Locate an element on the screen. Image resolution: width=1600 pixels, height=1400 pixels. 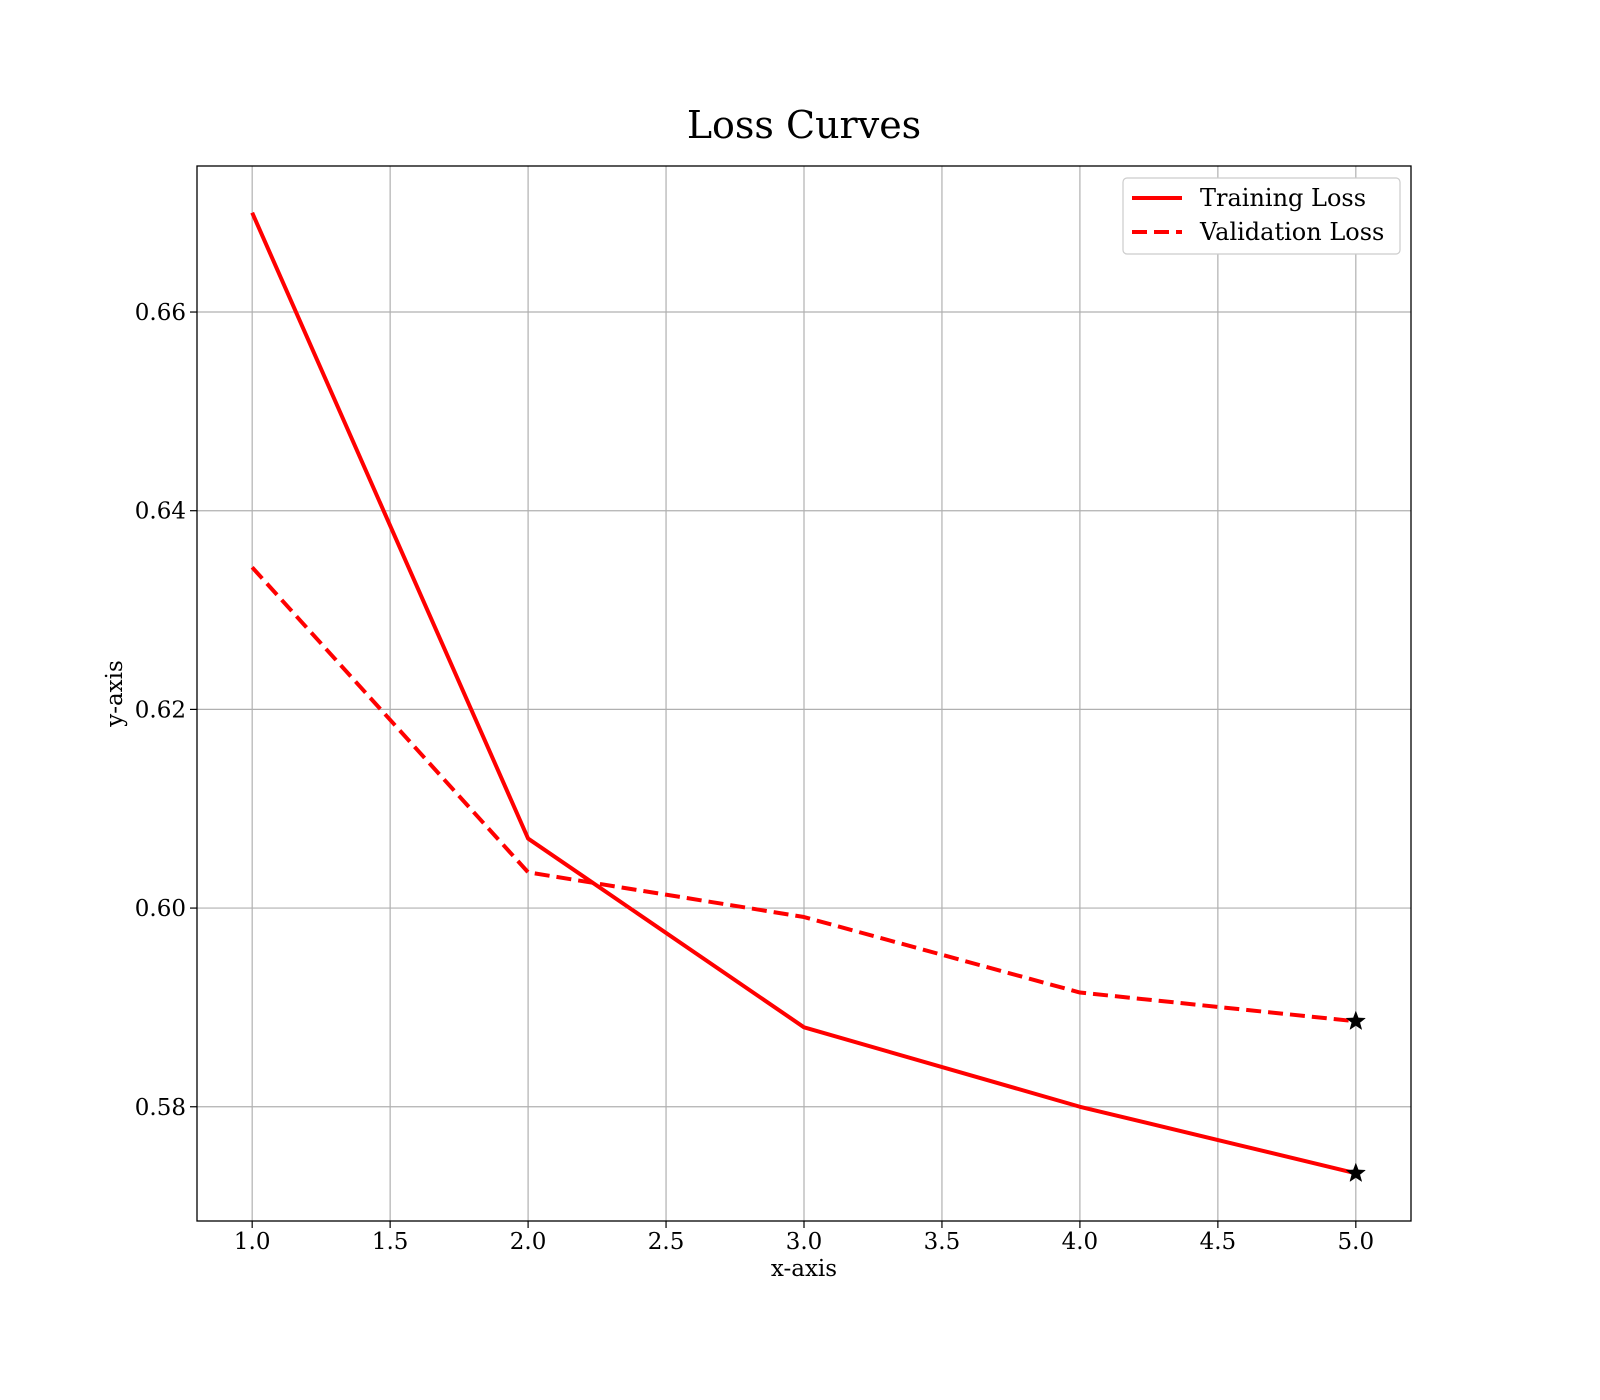
legend-label: Validation Loss is located at coordinates (1291, 232).